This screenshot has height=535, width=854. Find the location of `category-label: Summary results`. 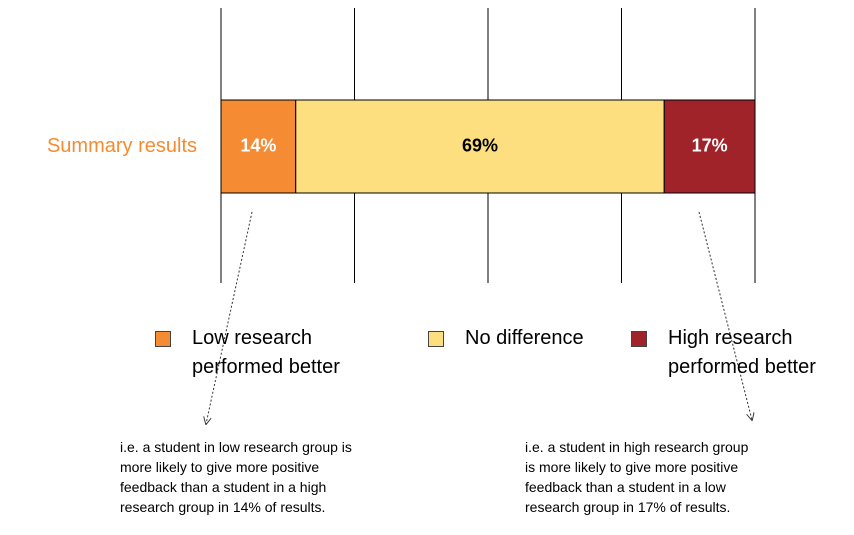

category-label: Summary results is located at coordinates (122, 146).